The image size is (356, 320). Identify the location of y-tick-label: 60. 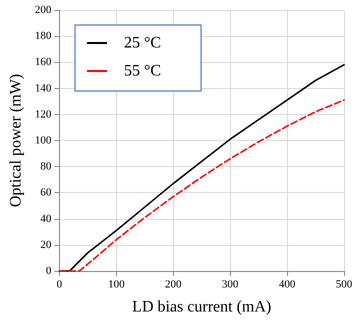
(46, 192).